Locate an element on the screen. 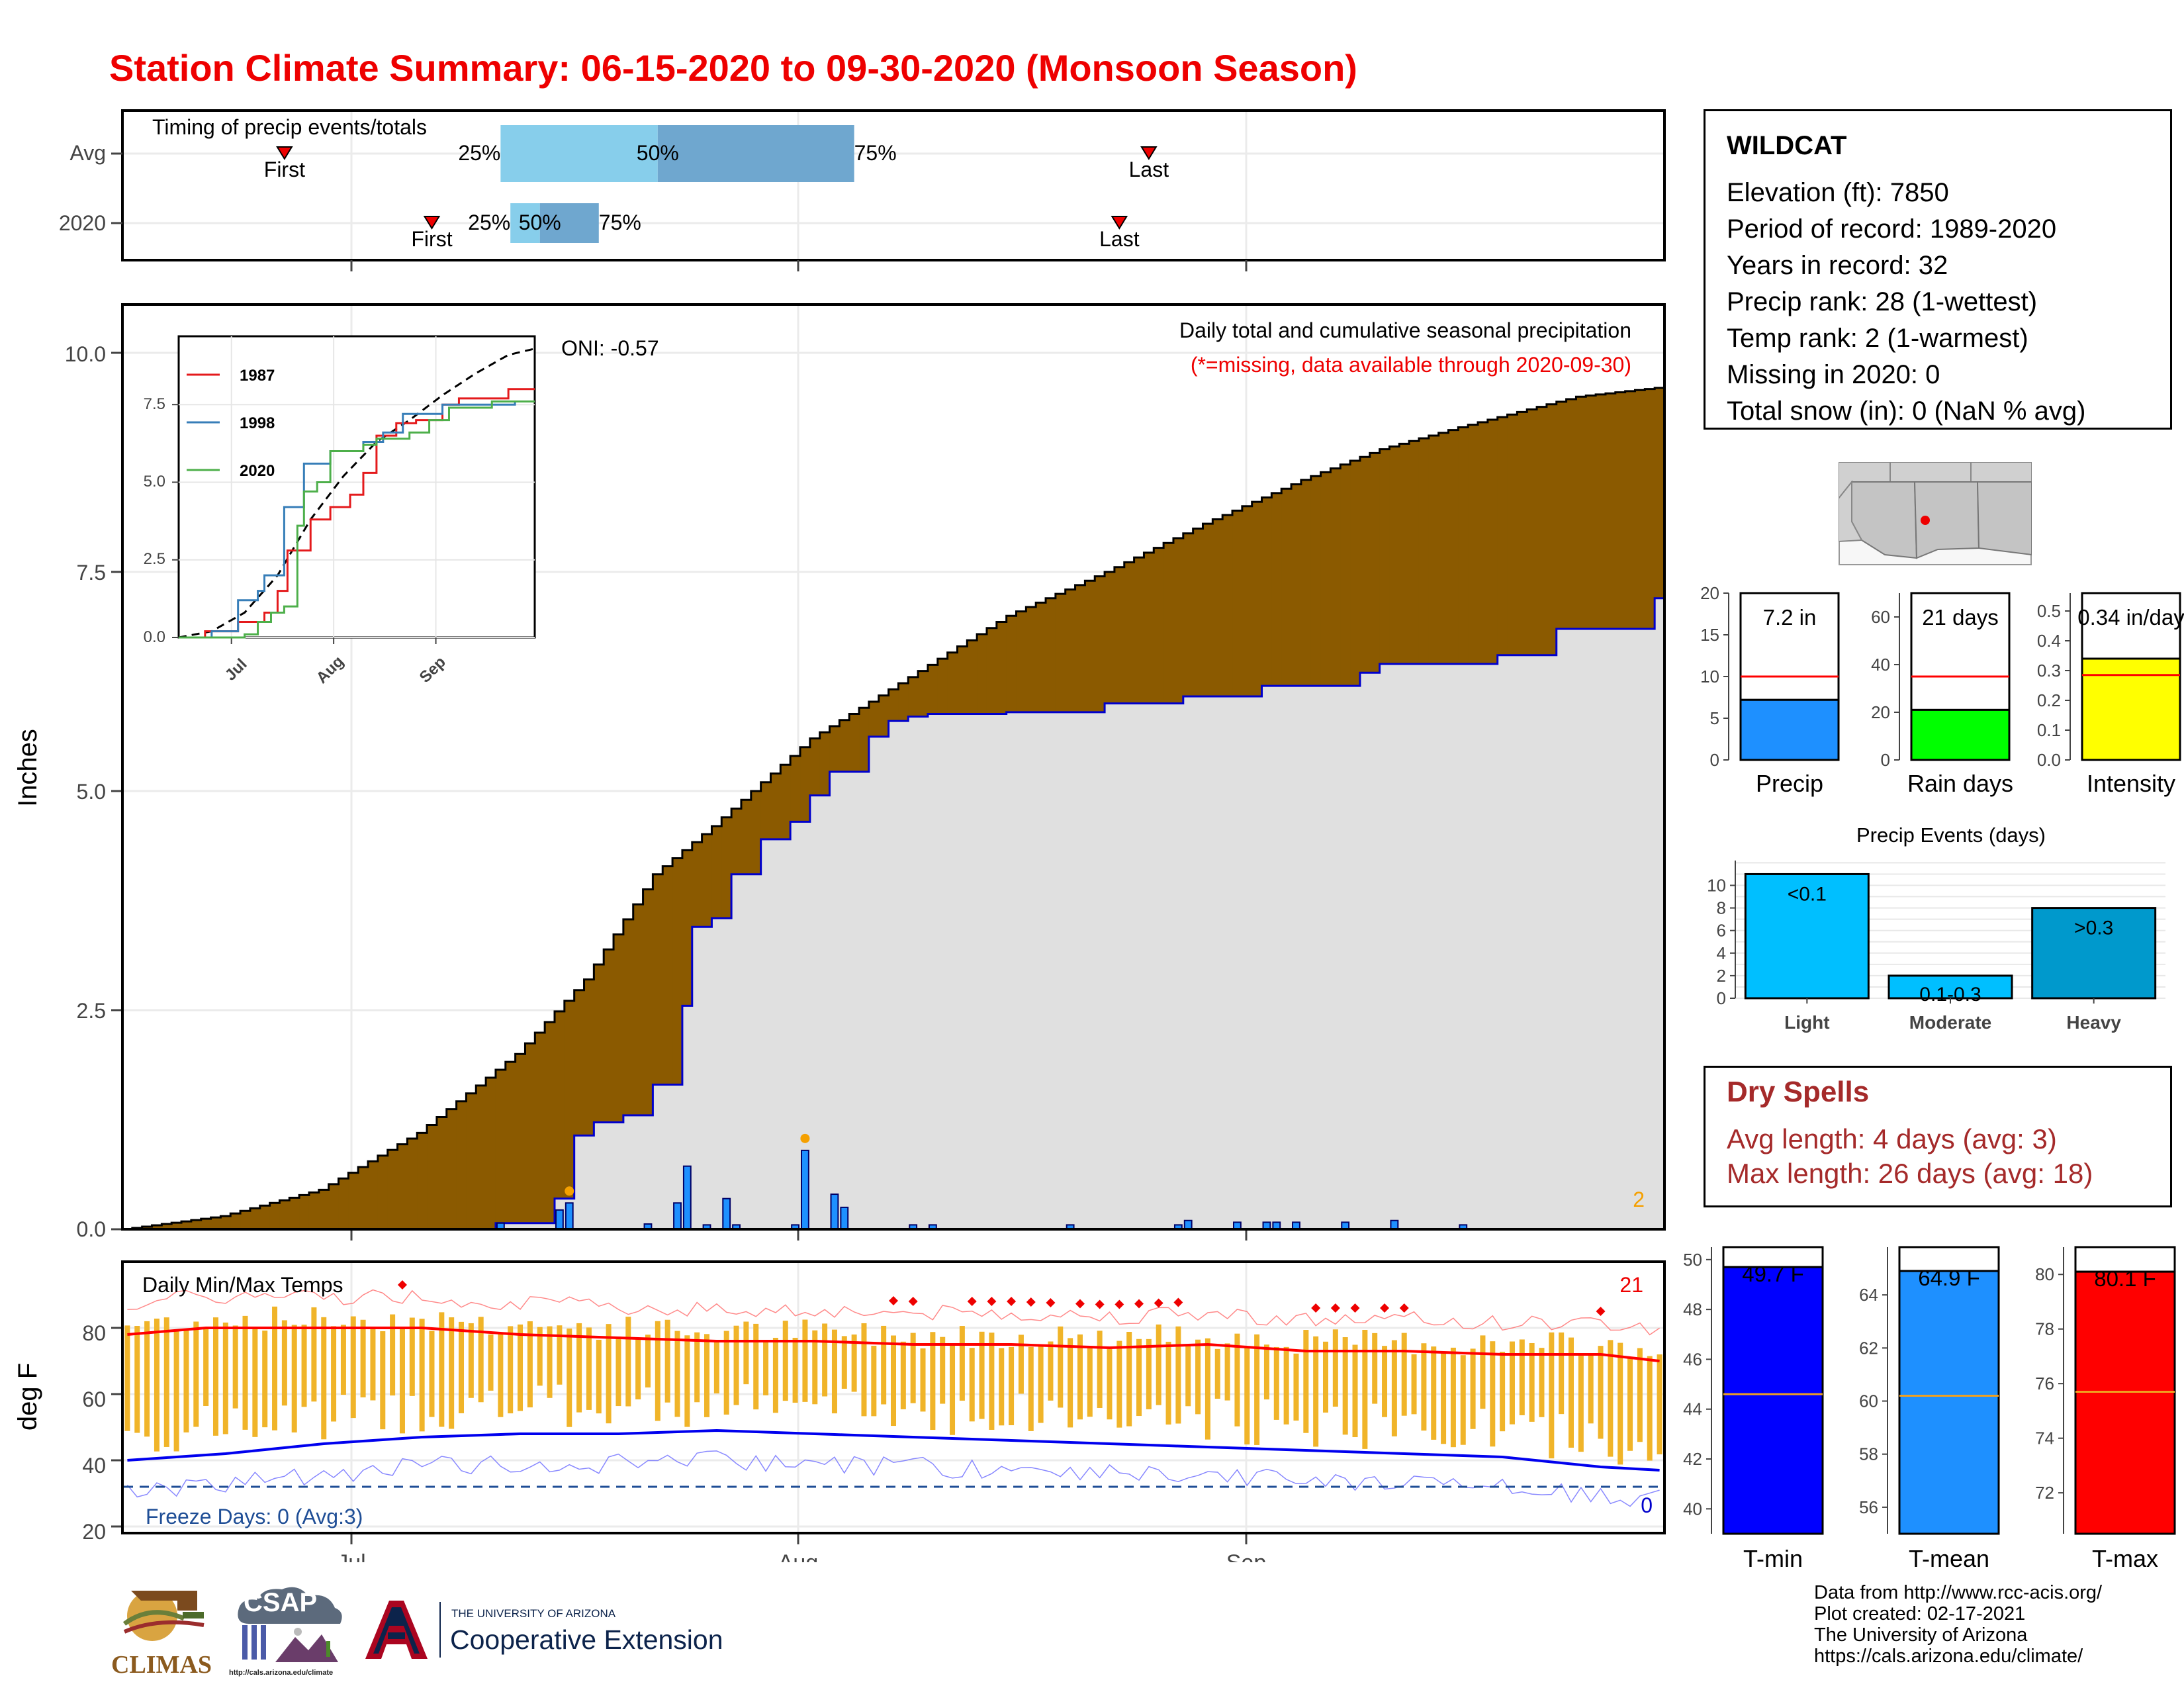 The height and width of the screenshot is (1688, 2184). inset-series-line is located at coordinates (357, 519).